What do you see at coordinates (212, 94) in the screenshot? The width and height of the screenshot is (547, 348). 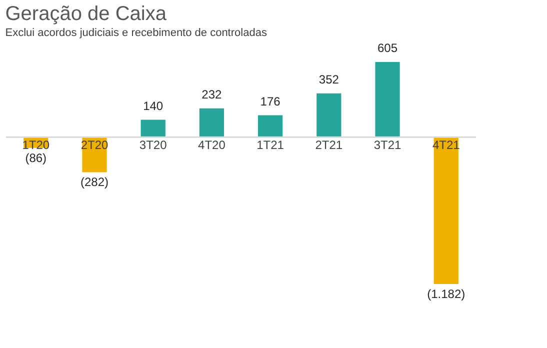 I see `data-label: 232` at bounding box center [212, 94].